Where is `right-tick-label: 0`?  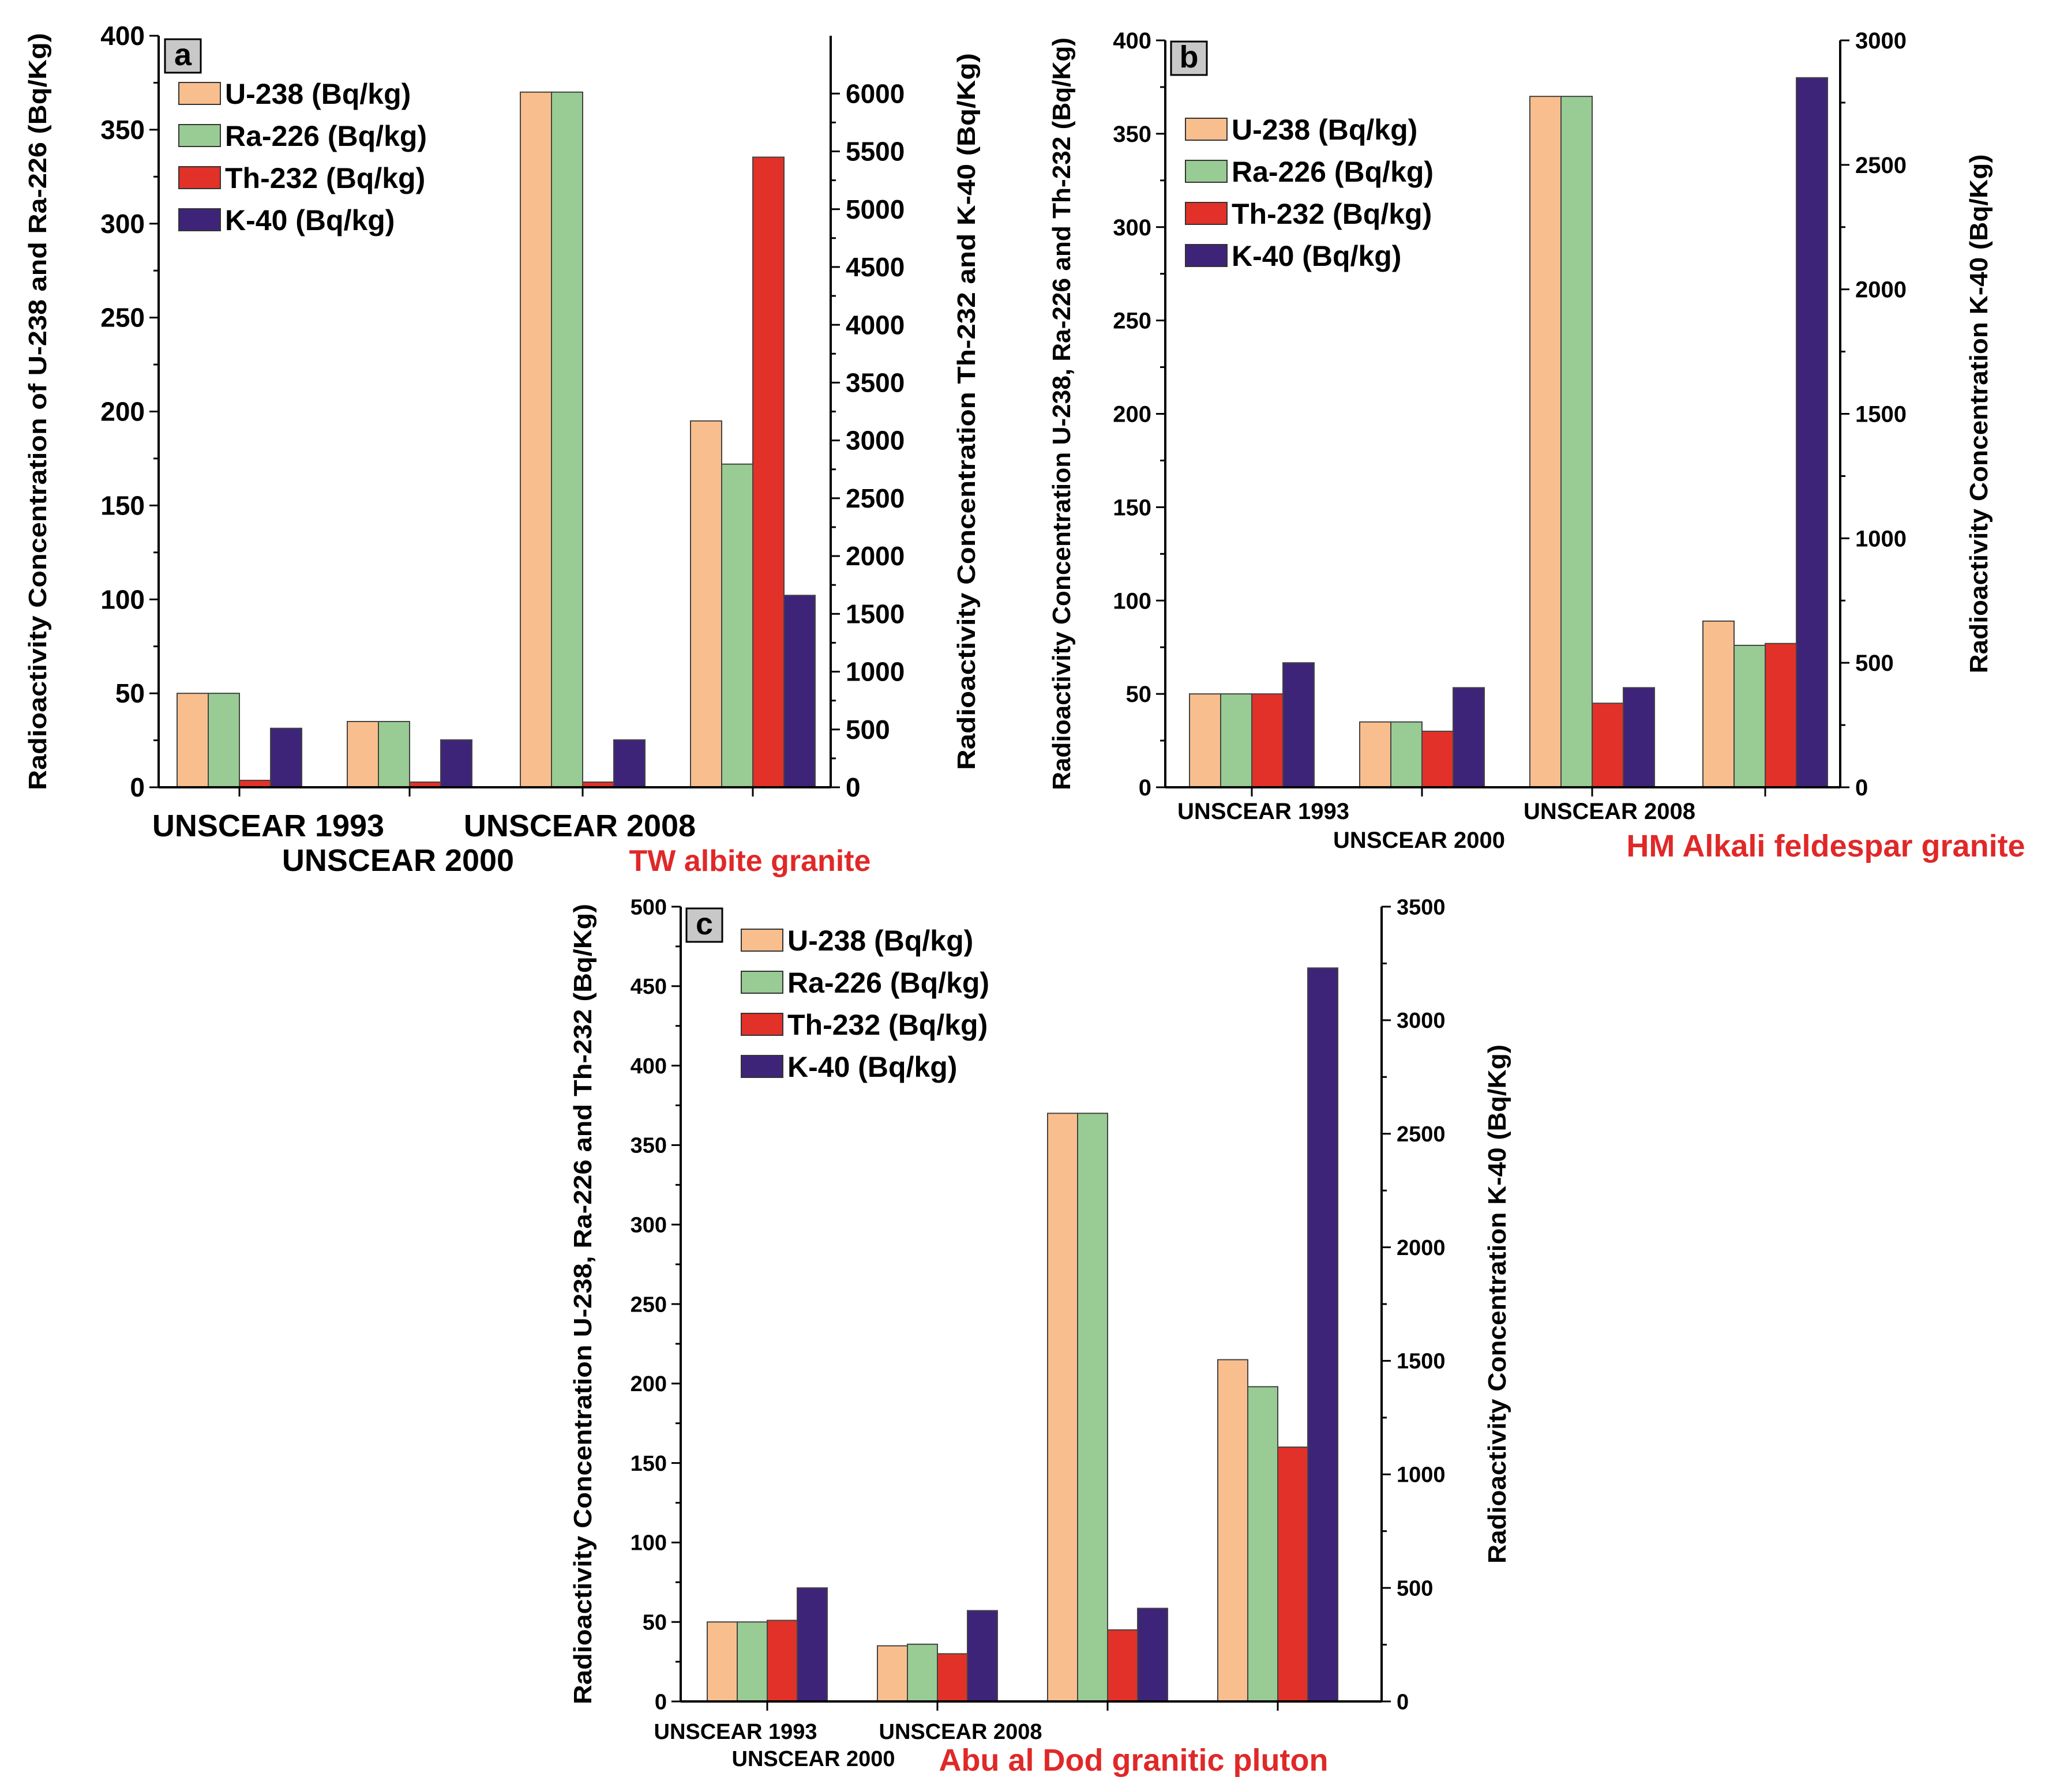
right-tick-label: 0 is located at coordinates (853, 787).